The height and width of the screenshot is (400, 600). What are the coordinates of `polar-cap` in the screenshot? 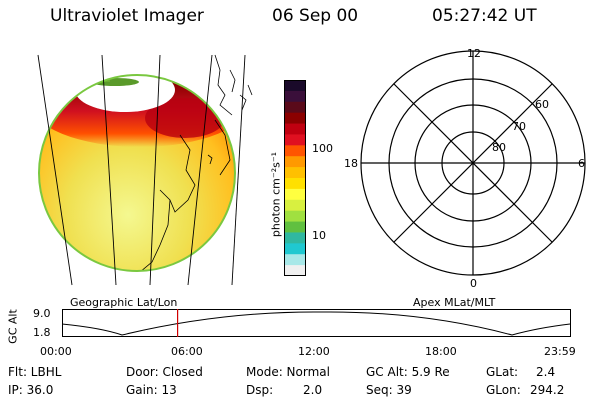 It's located at (125, 93).